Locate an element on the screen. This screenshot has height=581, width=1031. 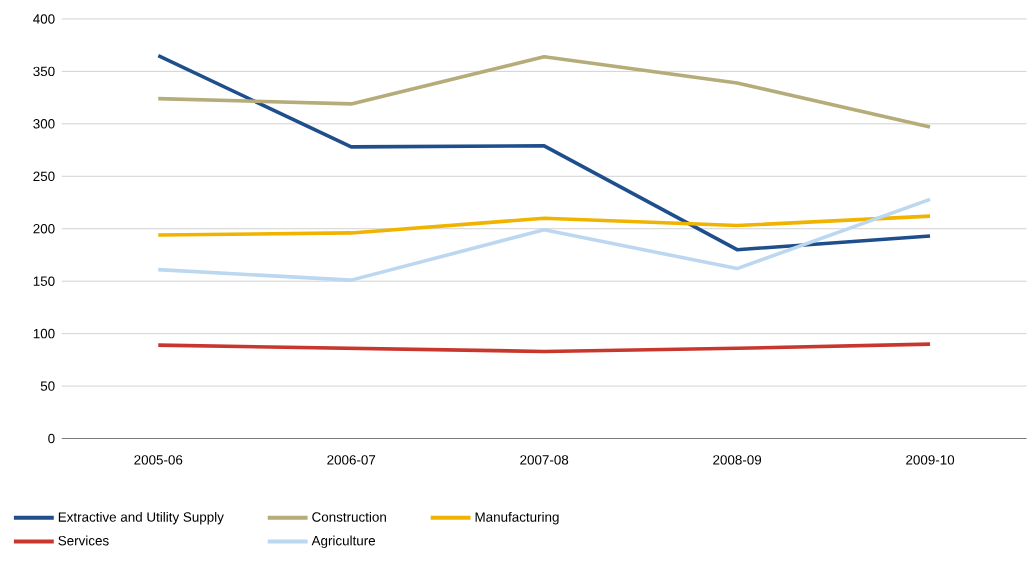
legend-label: Extractive and Utility Supply is located at coordinates (141, 518).